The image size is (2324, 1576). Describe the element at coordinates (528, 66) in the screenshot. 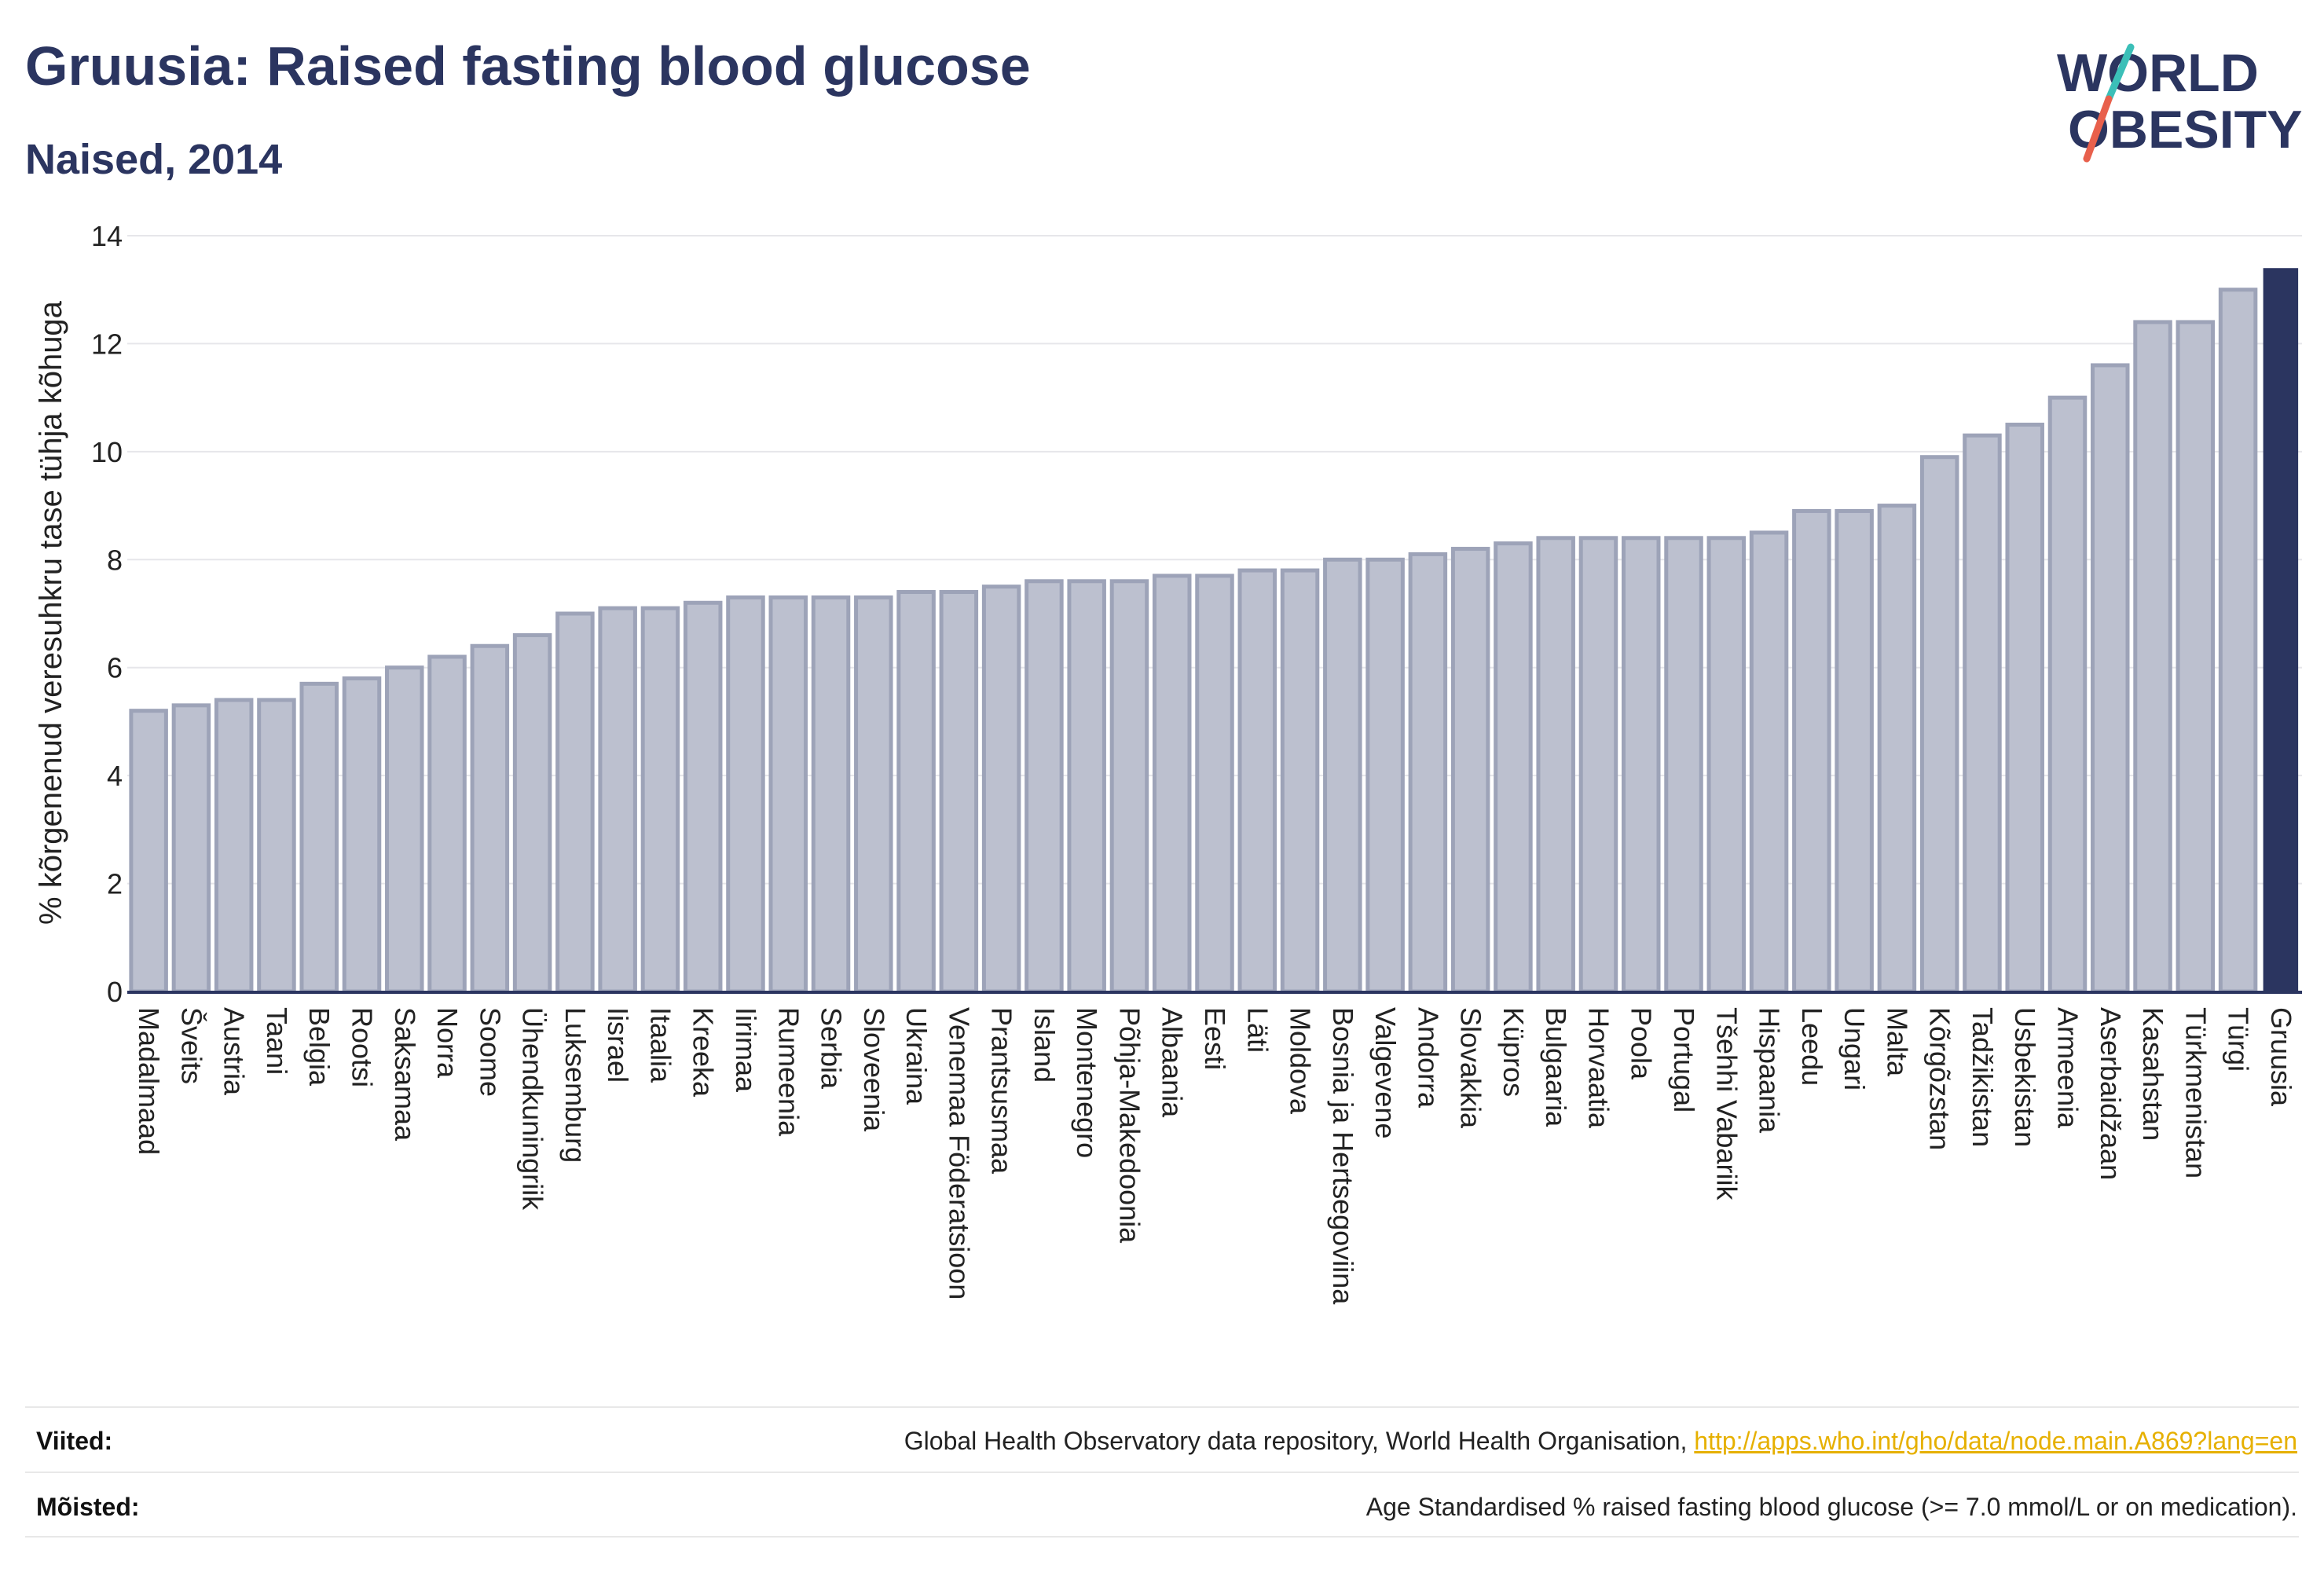

I see `chart-title: Gruusia: Raised fasting blood glucose` at that location.